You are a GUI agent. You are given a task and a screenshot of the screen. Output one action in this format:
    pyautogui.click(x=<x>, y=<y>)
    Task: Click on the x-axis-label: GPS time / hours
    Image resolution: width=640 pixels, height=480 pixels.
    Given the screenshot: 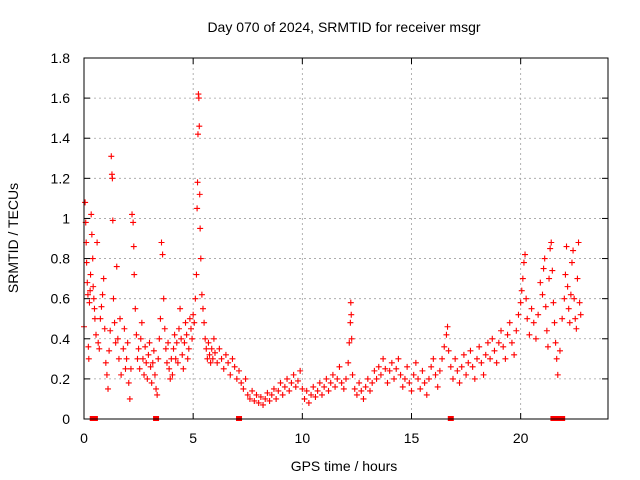 What is the action you would take?
    pyautogui.click(x=344, y=466)
    